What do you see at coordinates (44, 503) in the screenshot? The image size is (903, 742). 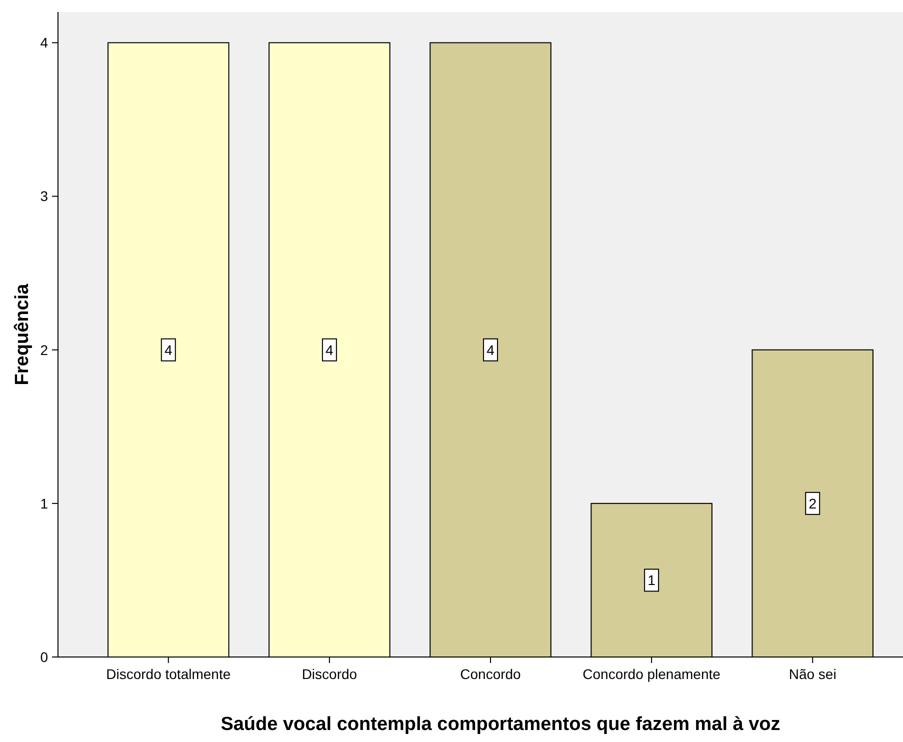 I see `y-tick-label: 1` at bounding box center [44, 503].